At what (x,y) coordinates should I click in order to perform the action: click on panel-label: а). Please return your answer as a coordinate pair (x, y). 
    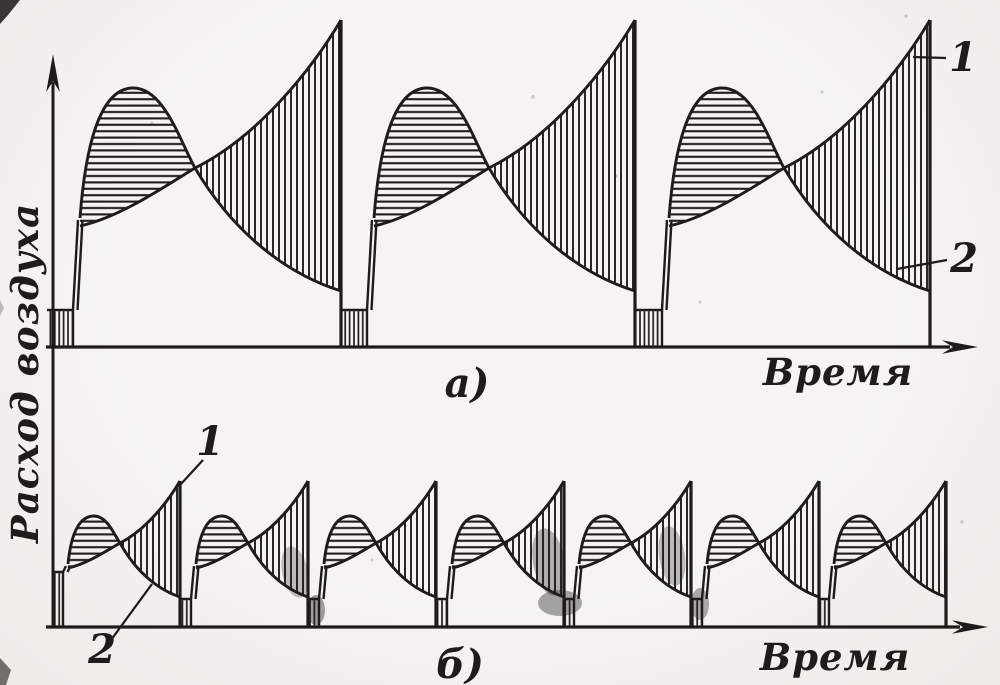
    Looking at the image, I should click on (467, 383).